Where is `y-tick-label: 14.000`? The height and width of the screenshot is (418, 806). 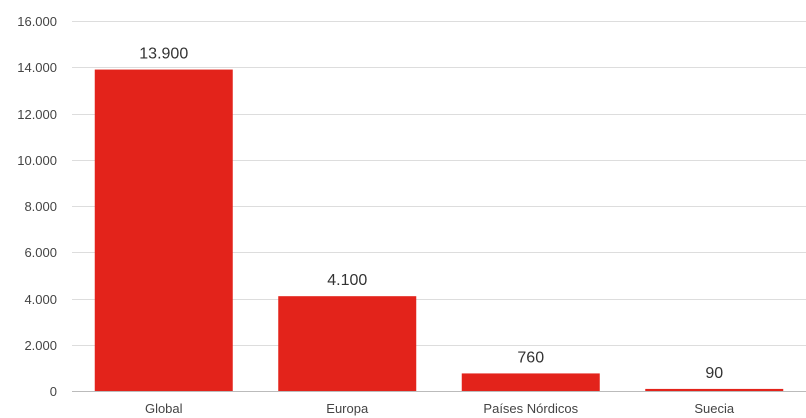 y-tick-label: 14.000 is located at coordinates (37, 67).